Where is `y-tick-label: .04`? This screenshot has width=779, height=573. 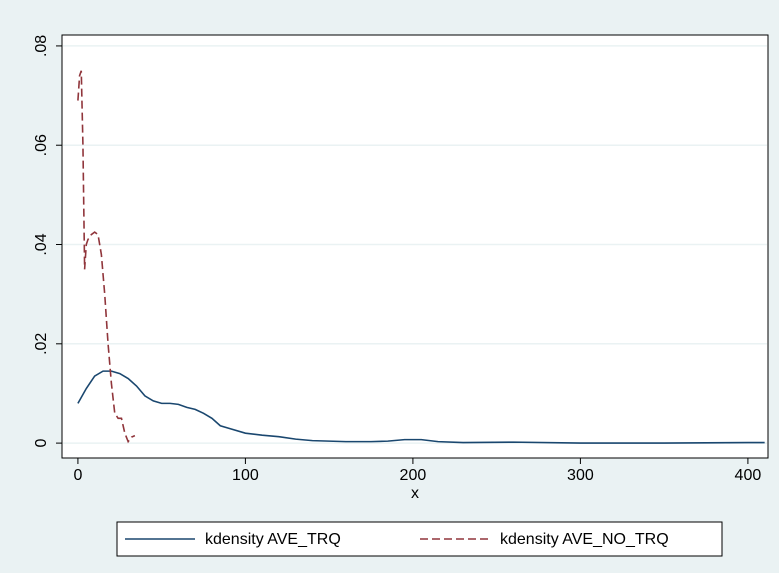
y-tick-label: .04 is located at coordinates (41, 244).